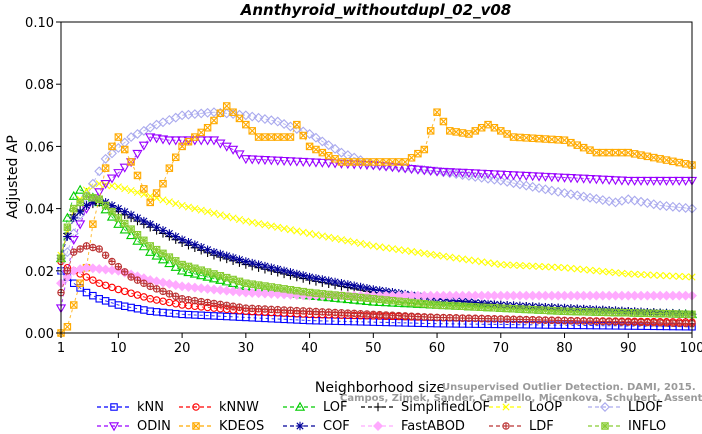 Image resolution: width=702 pixels, height=434 pixels. What do you see at coordinates (13, 177) in the screenshot?
I see `y-axis-label: Adjusted AP` at bounding box center [13, 177].